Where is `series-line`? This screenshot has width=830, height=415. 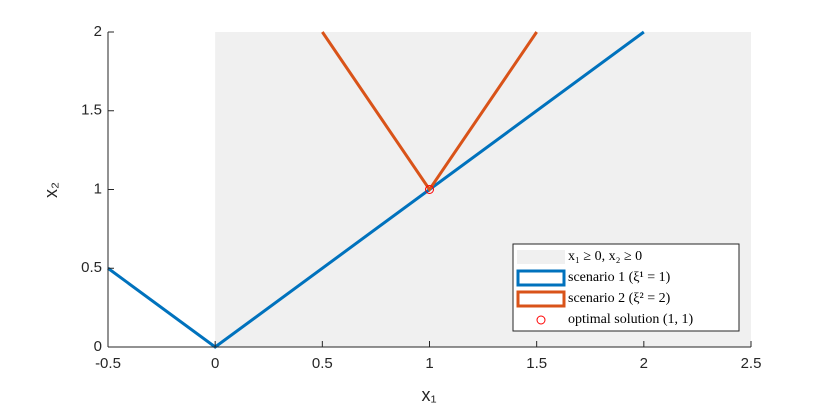
series-line is located at coordinates (429, 112).